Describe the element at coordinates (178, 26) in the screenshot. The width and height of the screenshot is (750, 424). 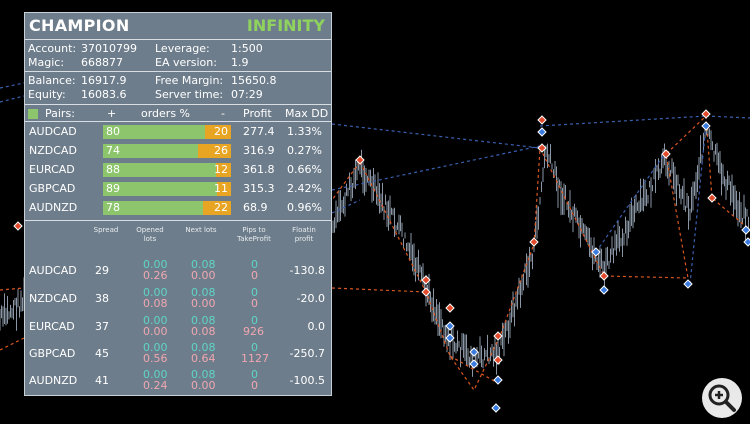
I see `panel-header: CHAMPION INFINITY` at that location.